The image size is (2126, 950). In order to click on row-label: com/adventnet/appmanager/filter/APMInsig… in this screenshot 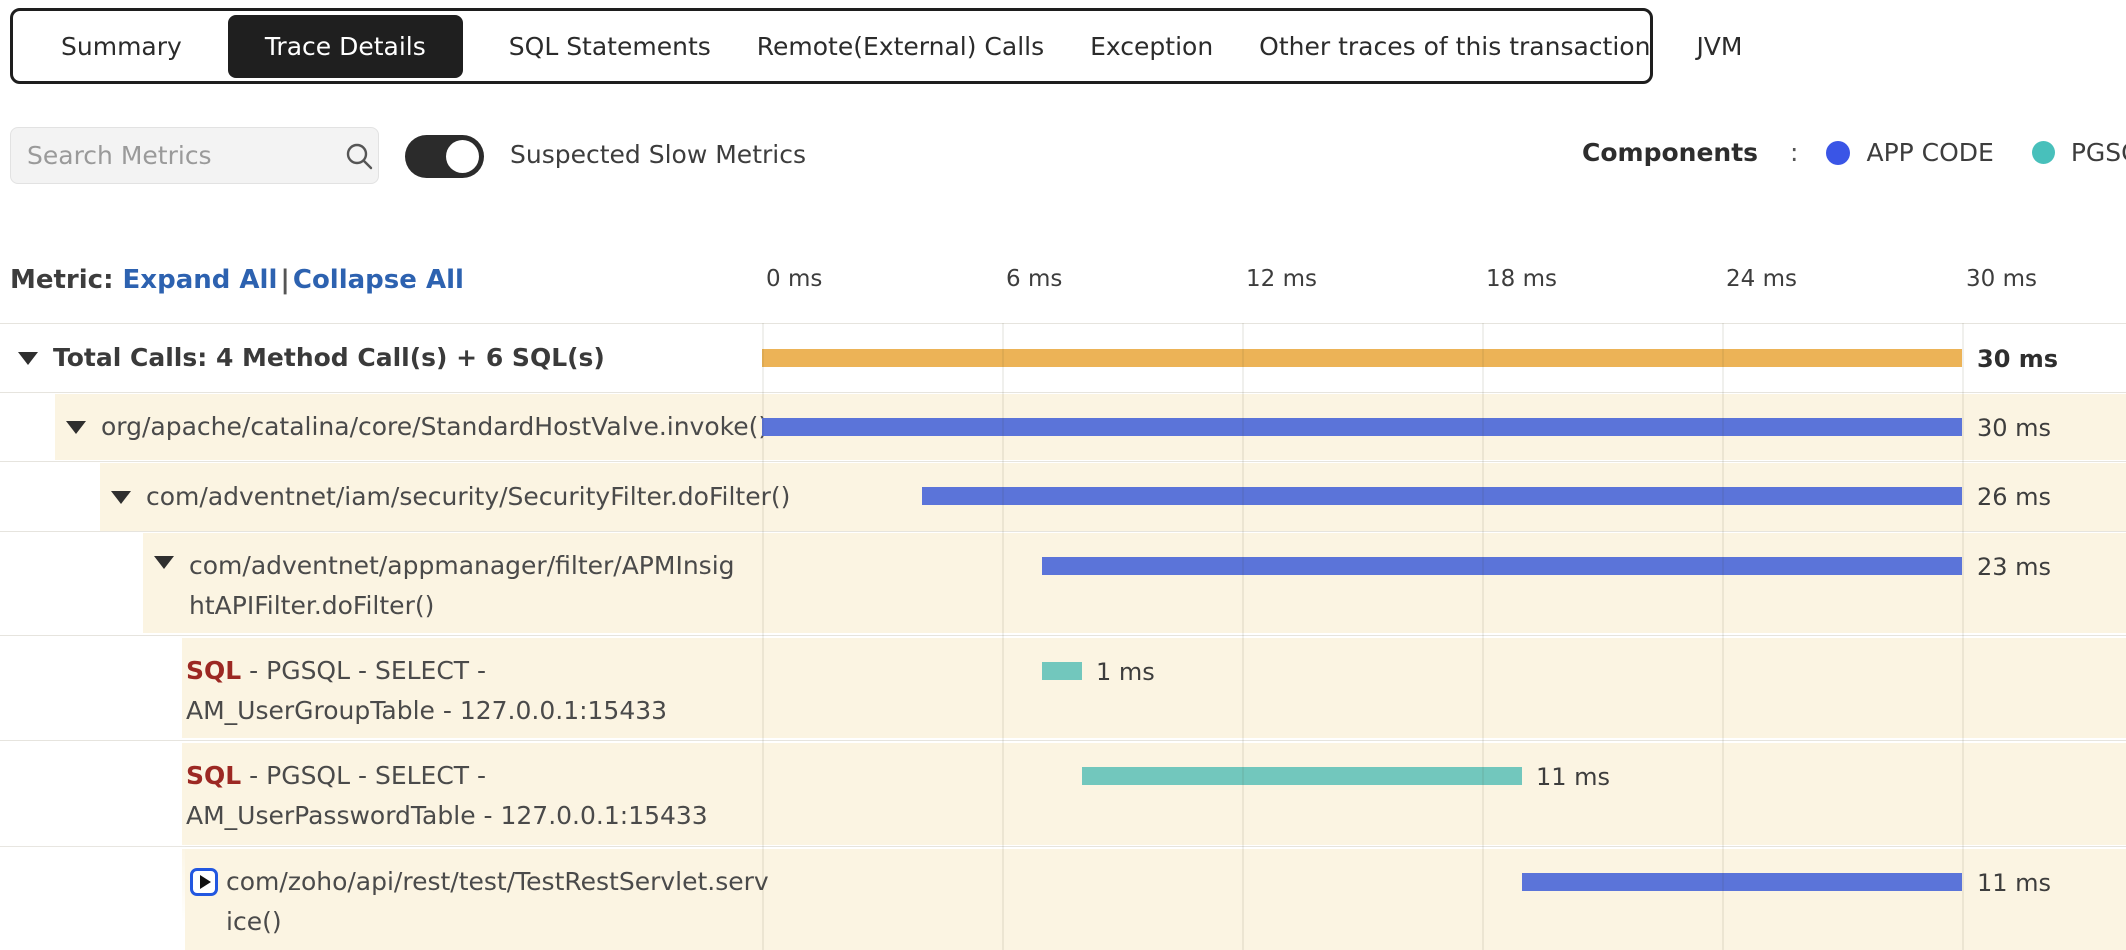, I will do `click(462, 585)`.